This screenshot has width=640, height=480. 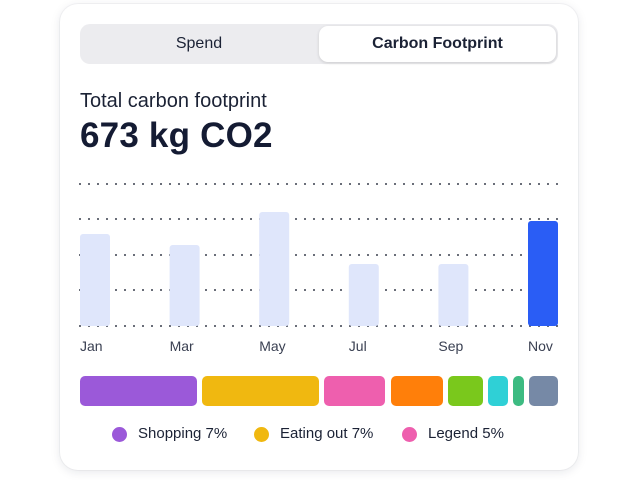 I want to click on x-tick-label: Nov, so click(x=540, y=346).